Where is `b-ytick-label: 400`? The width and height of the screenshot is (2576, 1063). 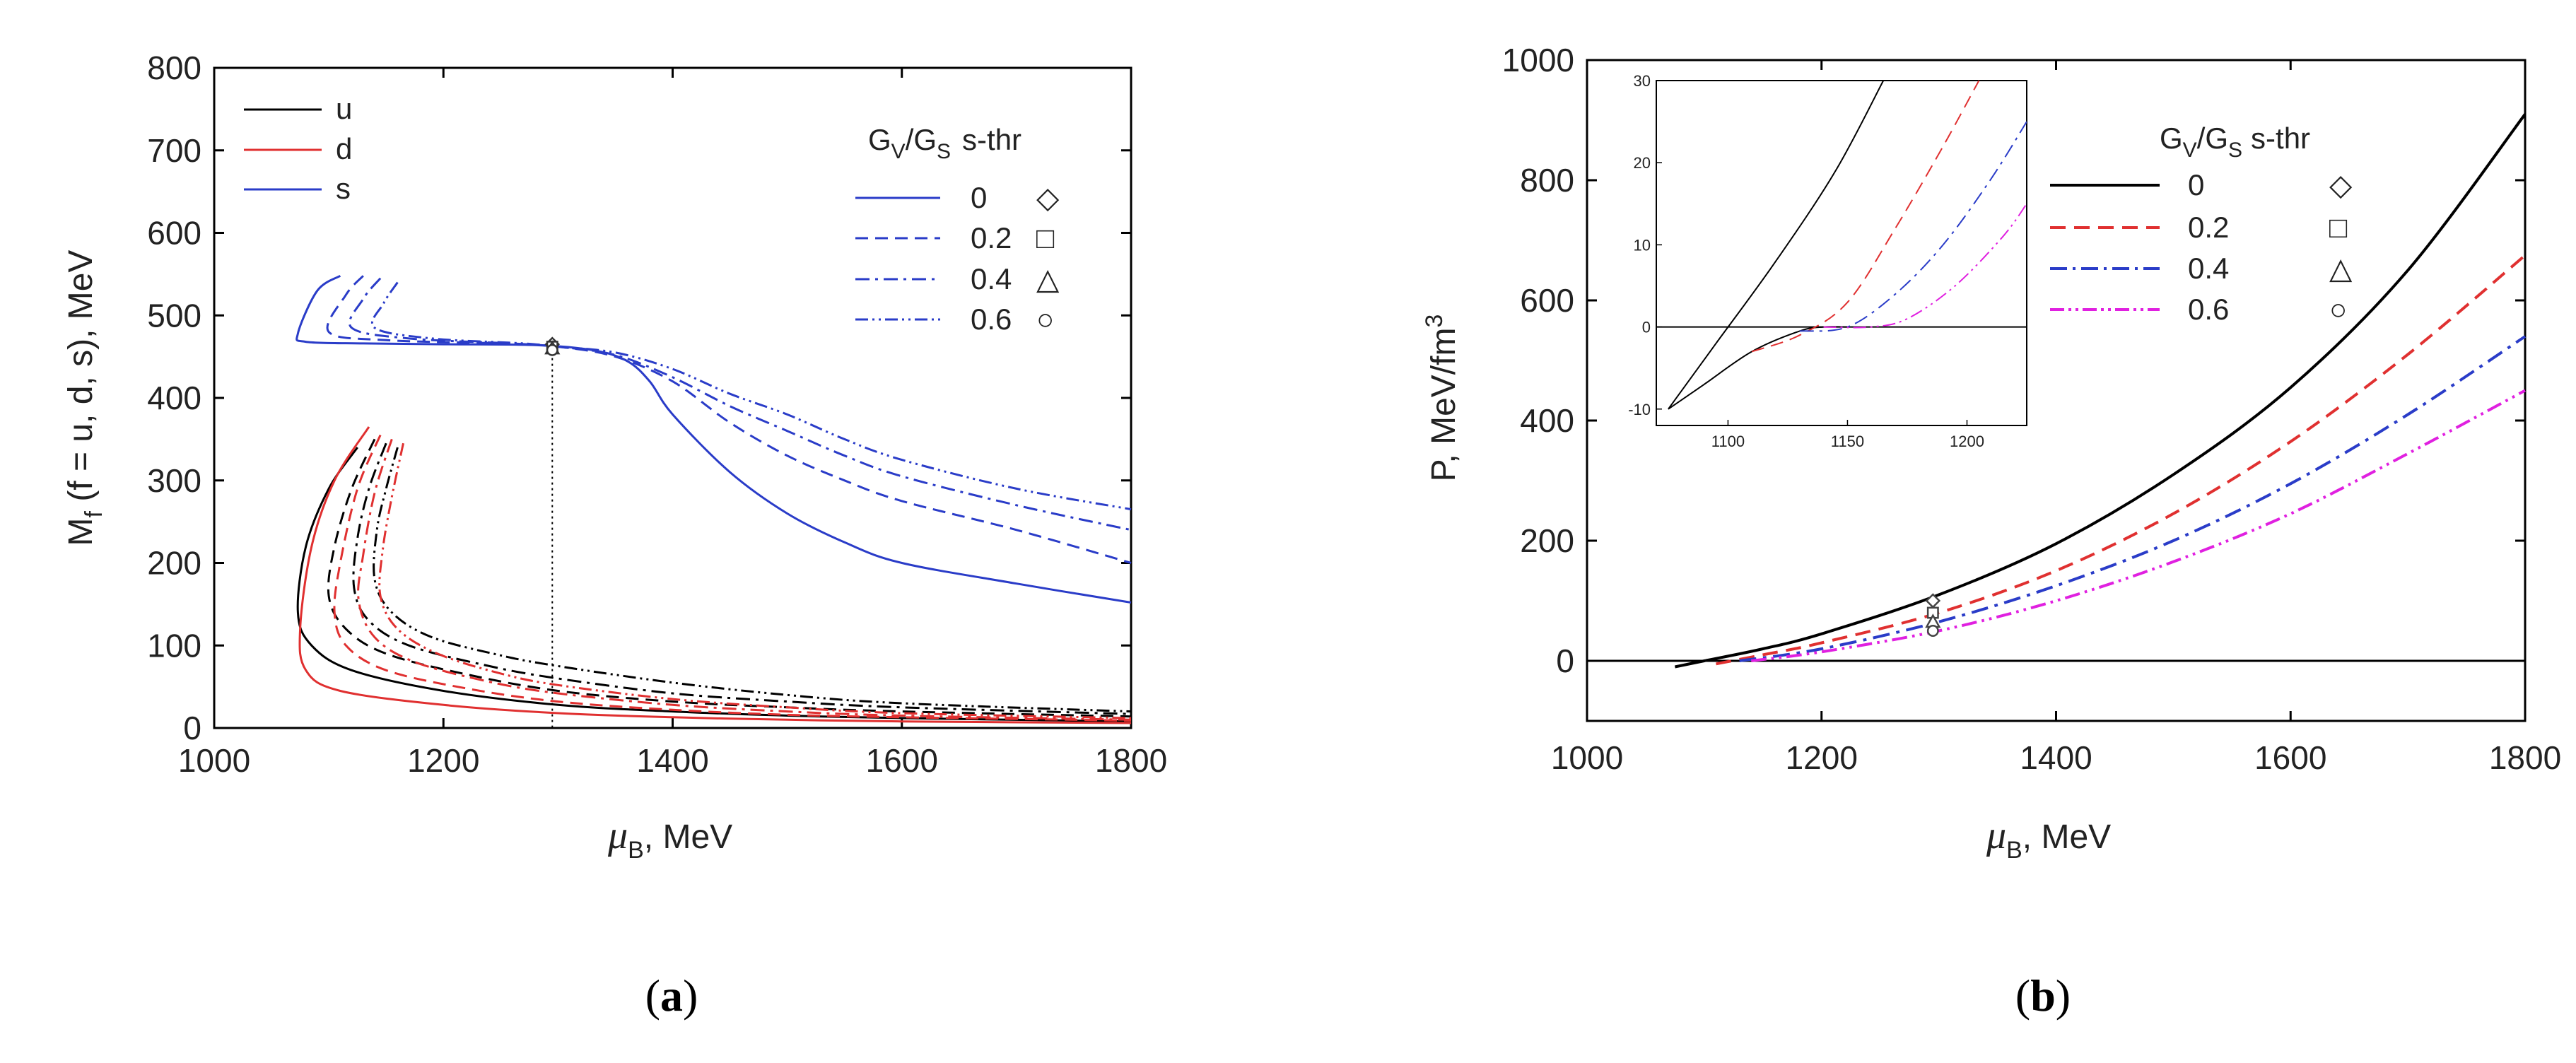 b-ytick-label: 400 is located at coordinates (1547, 420).